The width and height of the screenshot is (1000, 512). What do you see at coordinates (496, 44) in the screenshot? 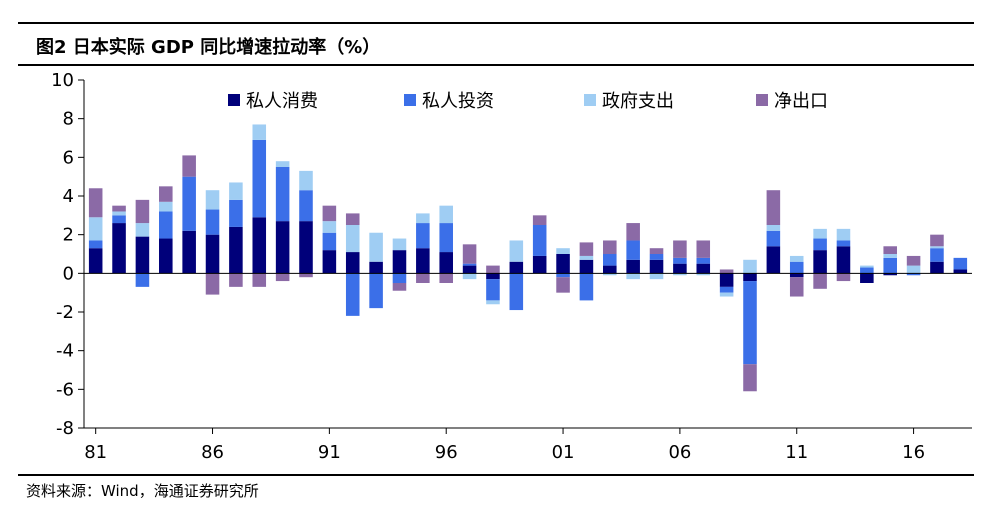
I see `title-bar: 图2 日本实际 GDP 同比增速拉动率（%）` at bounding box center [496, 44].